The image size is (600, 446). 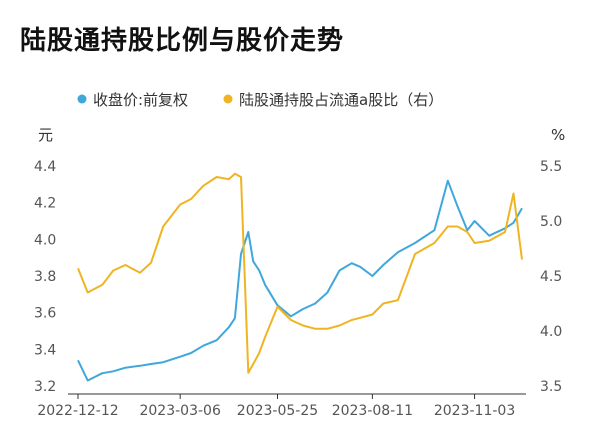 What do you see at coordinates (45, 240) in the screenshot?
I see `left-tick-3: 4.0` at bounding box center [45, 240].